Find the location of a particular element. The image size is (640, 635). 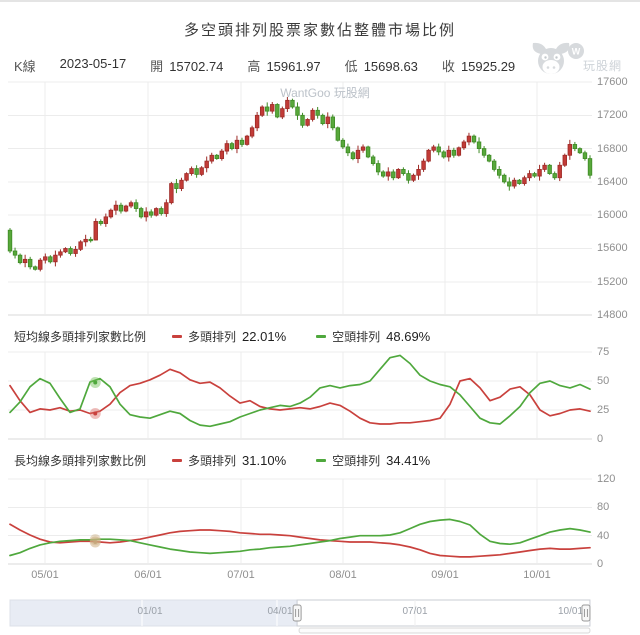

long-bull-line is located at coordinates (300, 540).